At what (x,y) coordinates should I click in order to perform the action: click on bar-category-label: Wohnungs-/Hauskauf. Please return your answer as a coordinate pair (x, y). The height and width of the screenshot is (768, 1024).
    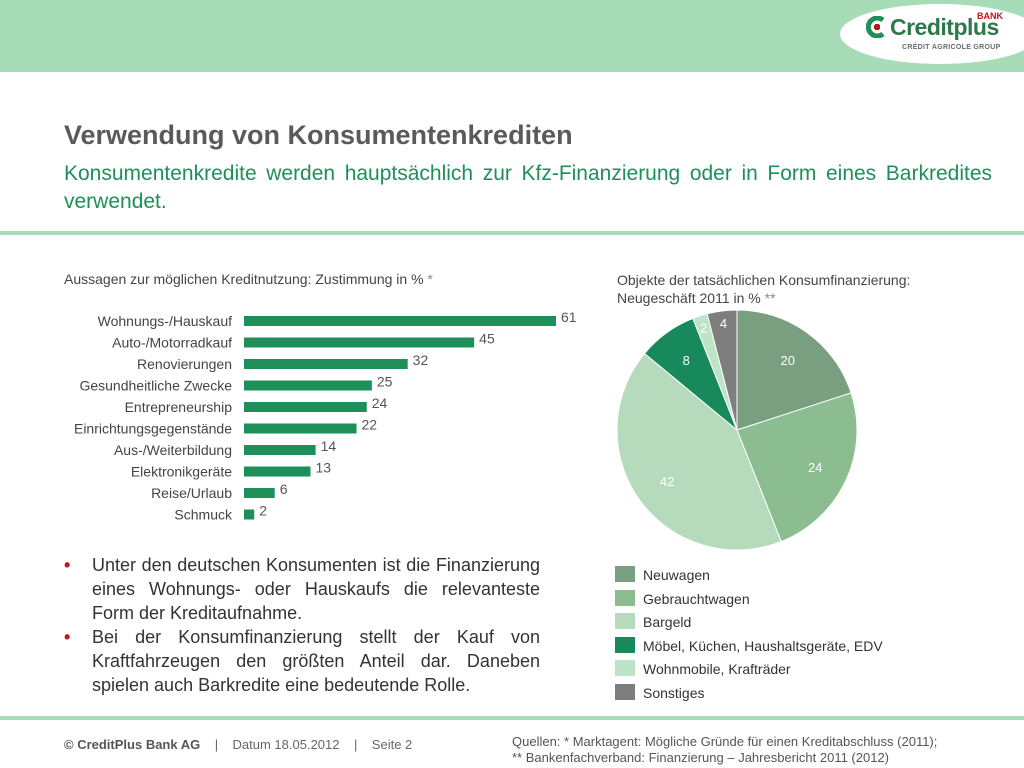
    Looking at the image, I should click on (165, 321).